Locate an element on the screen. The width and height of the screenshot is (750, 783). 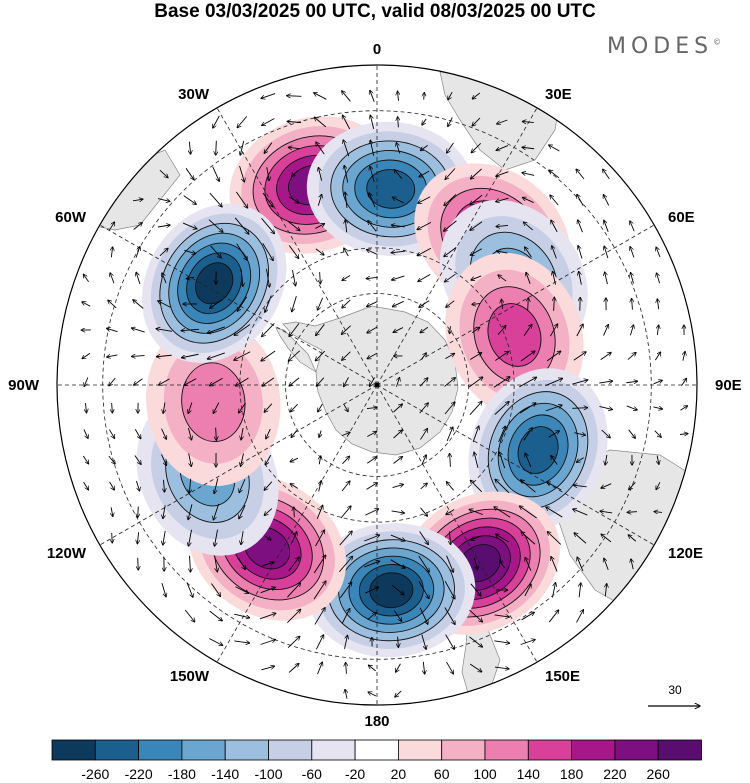
positive-anomaly is located at coordinates (213, 402).